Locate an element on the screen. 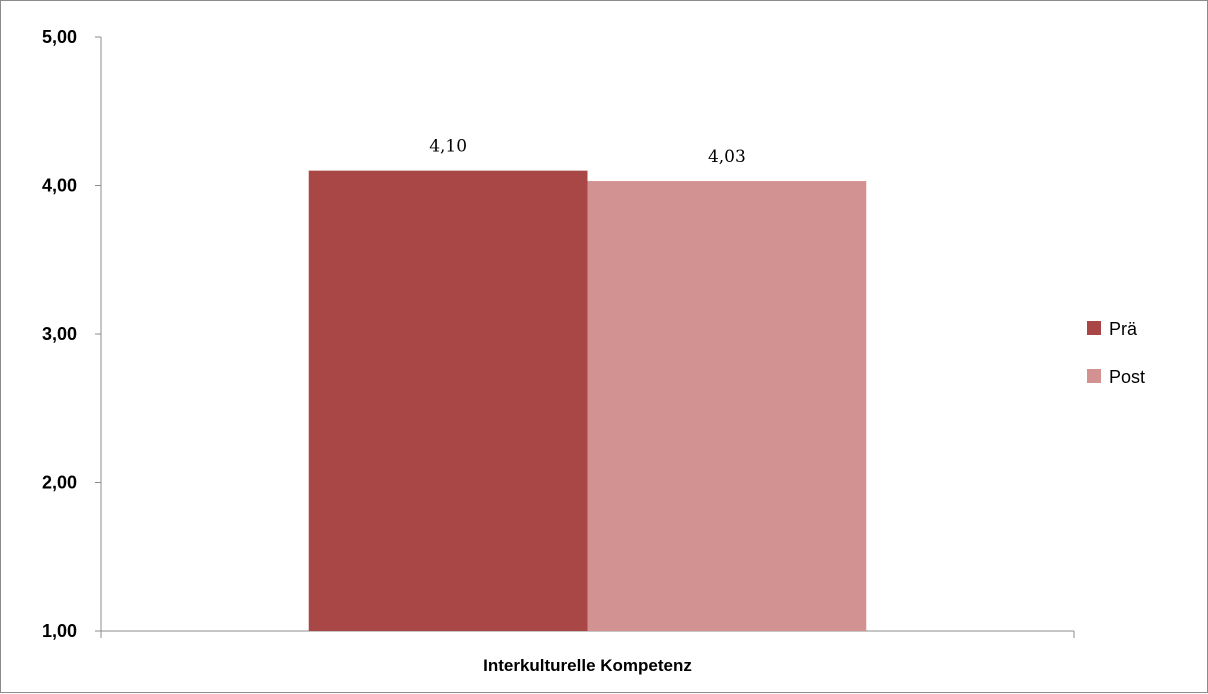  y-axis-ticks: 1,00 2,00 3,00 4,00 5,00 is located at coordinates (71, 334).